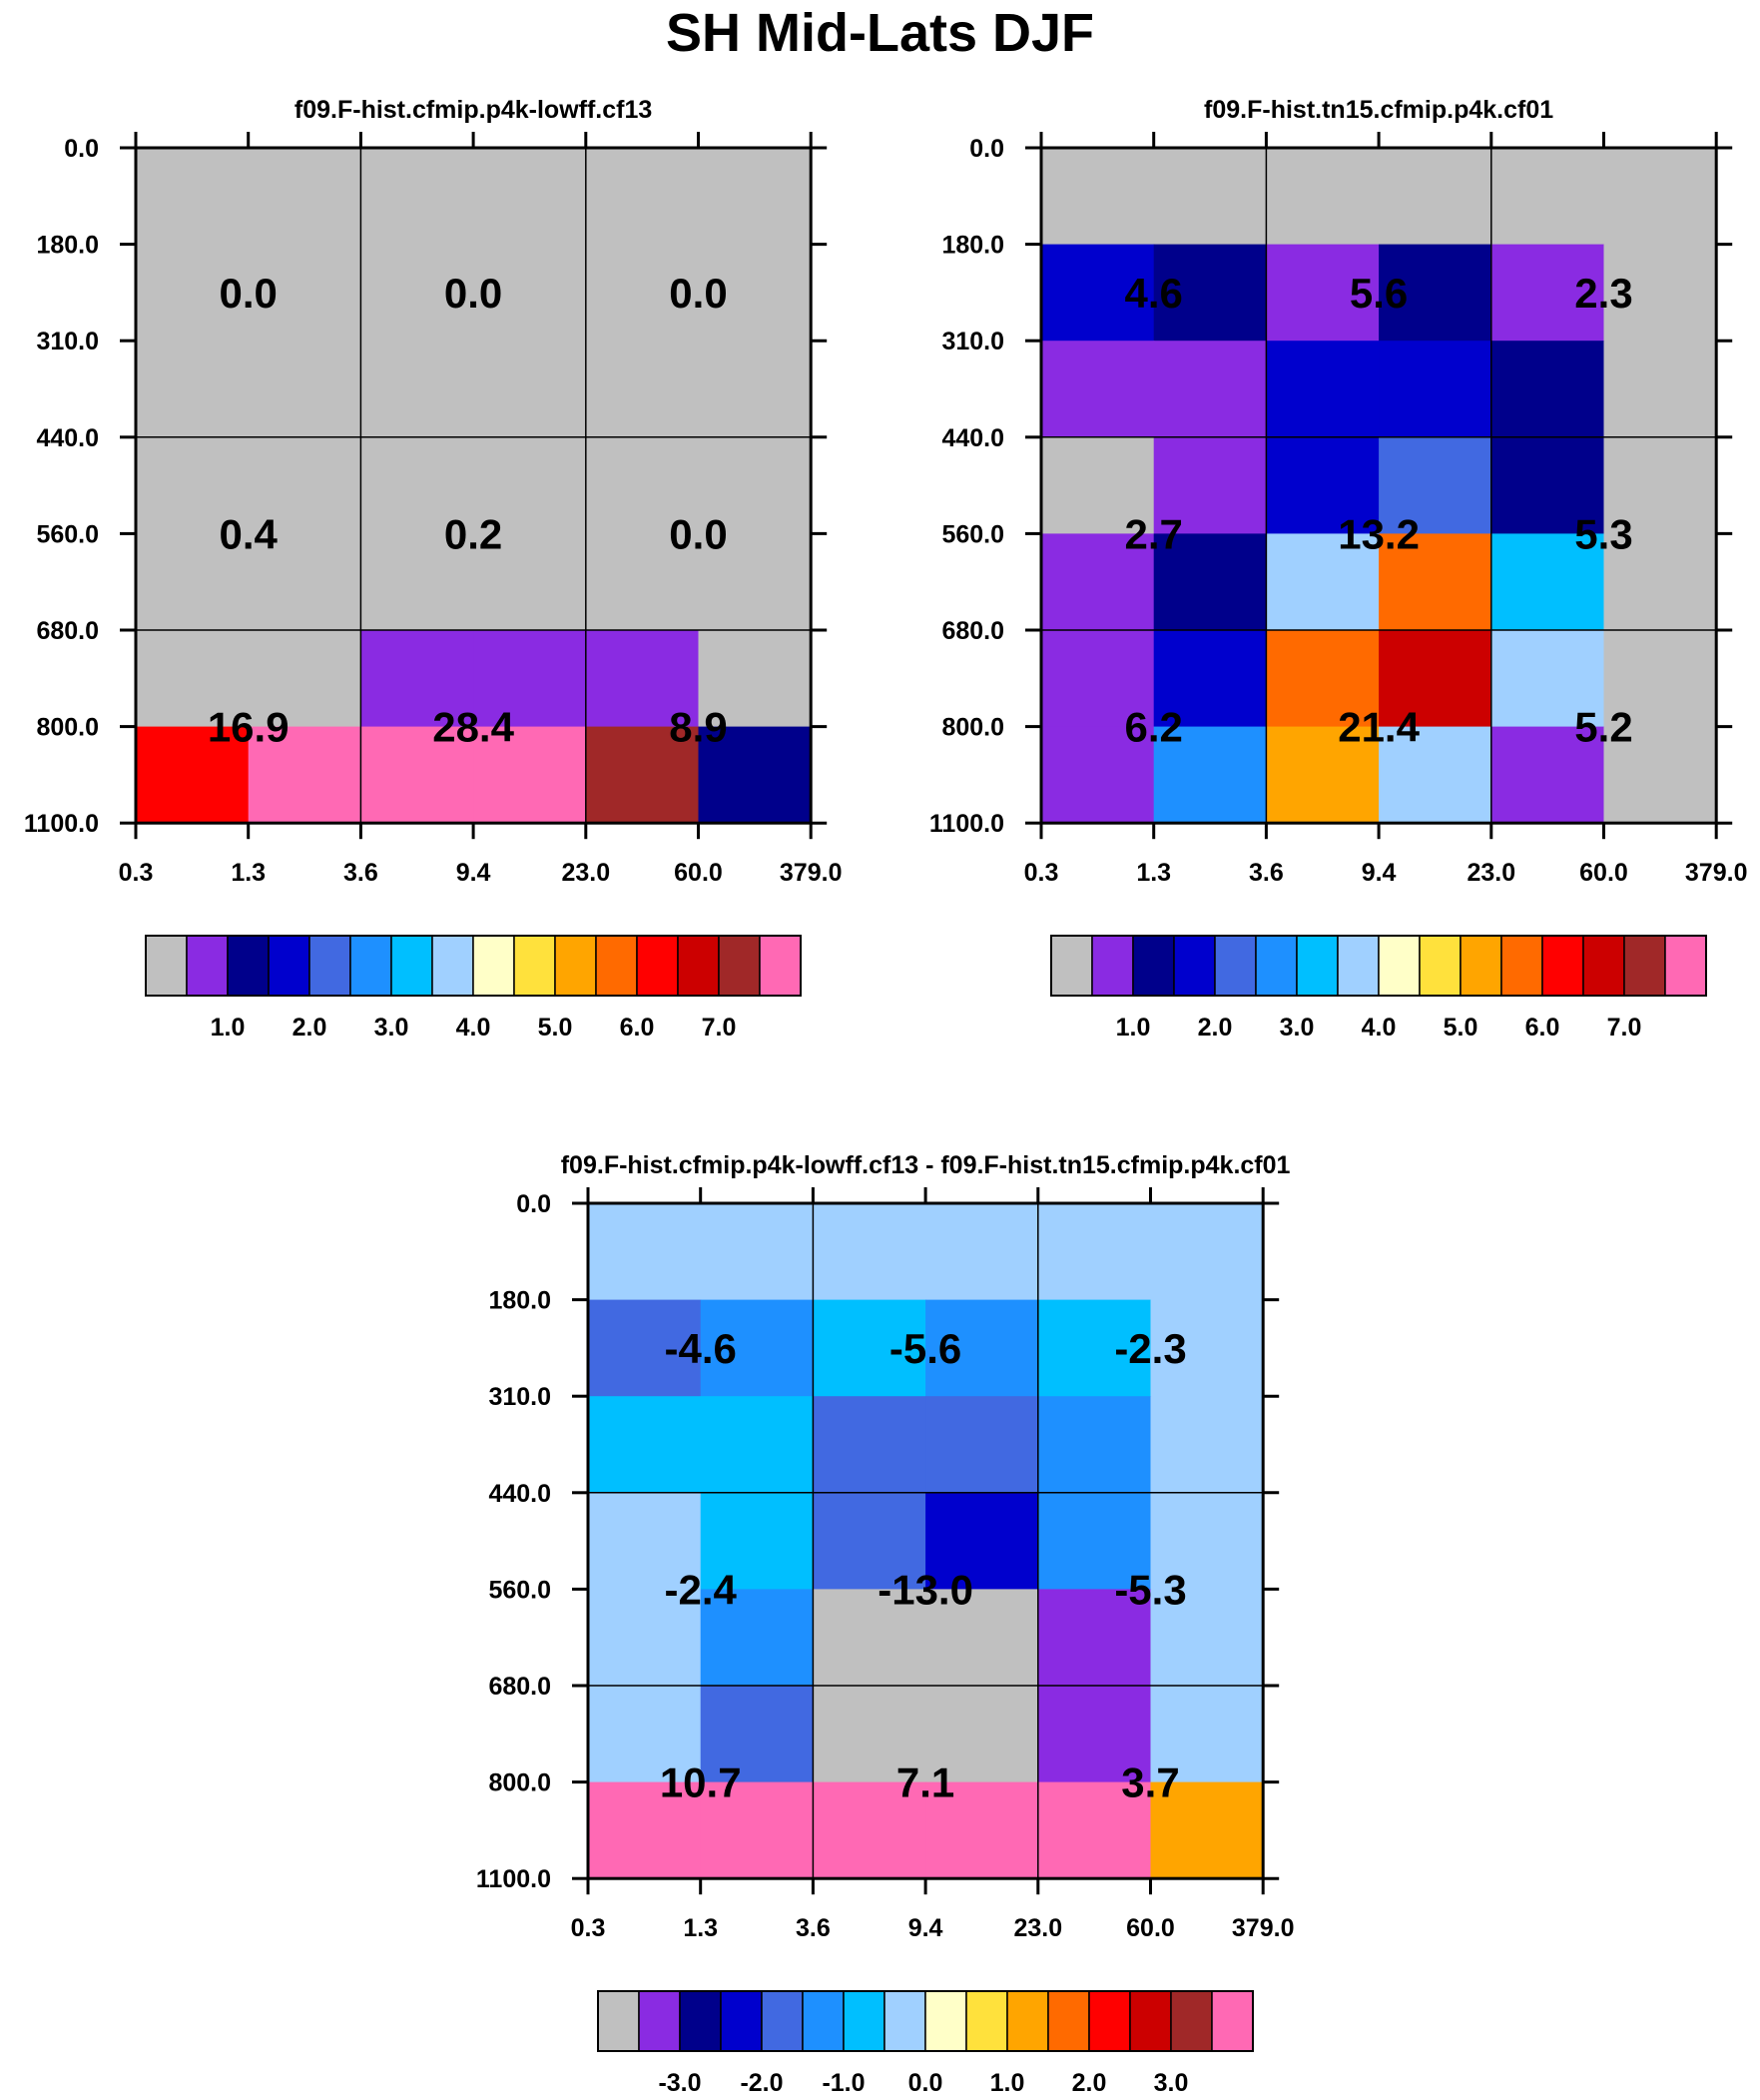 Image resolution: width=1760 pixels, height=2100 pixels. What do you see at coordinates (473, 533) in the screenshot?
I see `data-label: 0.2` at bounding box center [473, 533].